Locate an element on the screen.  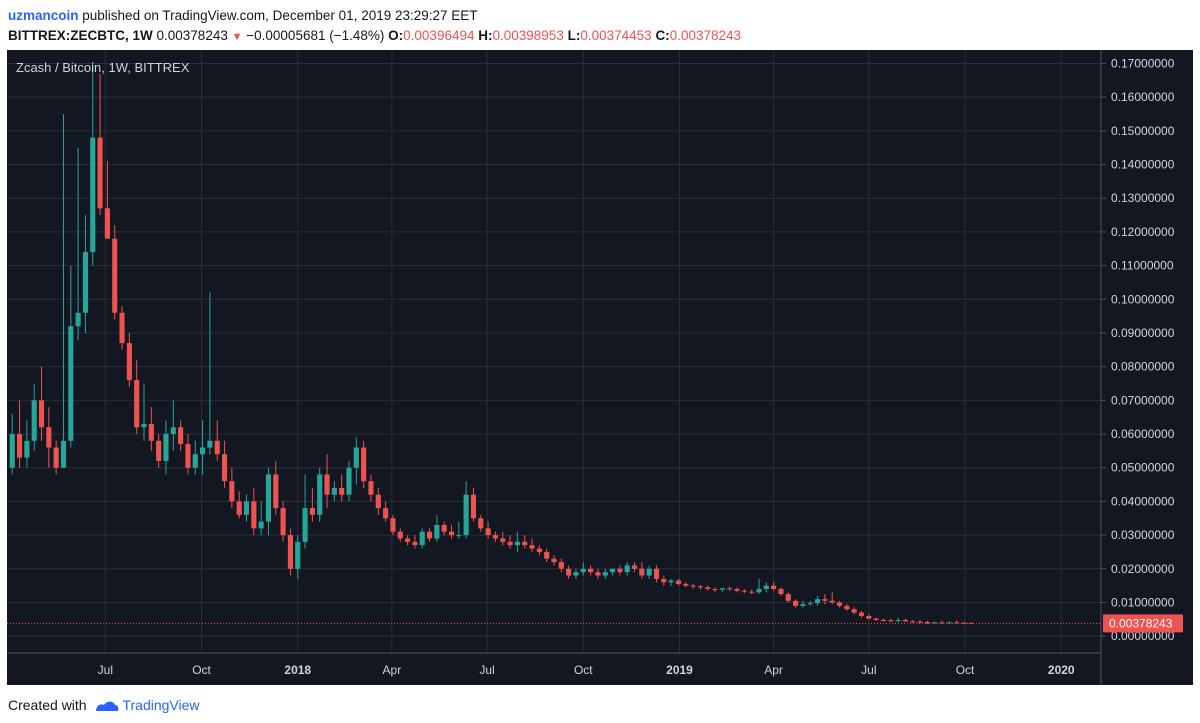
y-tick-label: 0.13000000 is located at coordinates (1143, 198).